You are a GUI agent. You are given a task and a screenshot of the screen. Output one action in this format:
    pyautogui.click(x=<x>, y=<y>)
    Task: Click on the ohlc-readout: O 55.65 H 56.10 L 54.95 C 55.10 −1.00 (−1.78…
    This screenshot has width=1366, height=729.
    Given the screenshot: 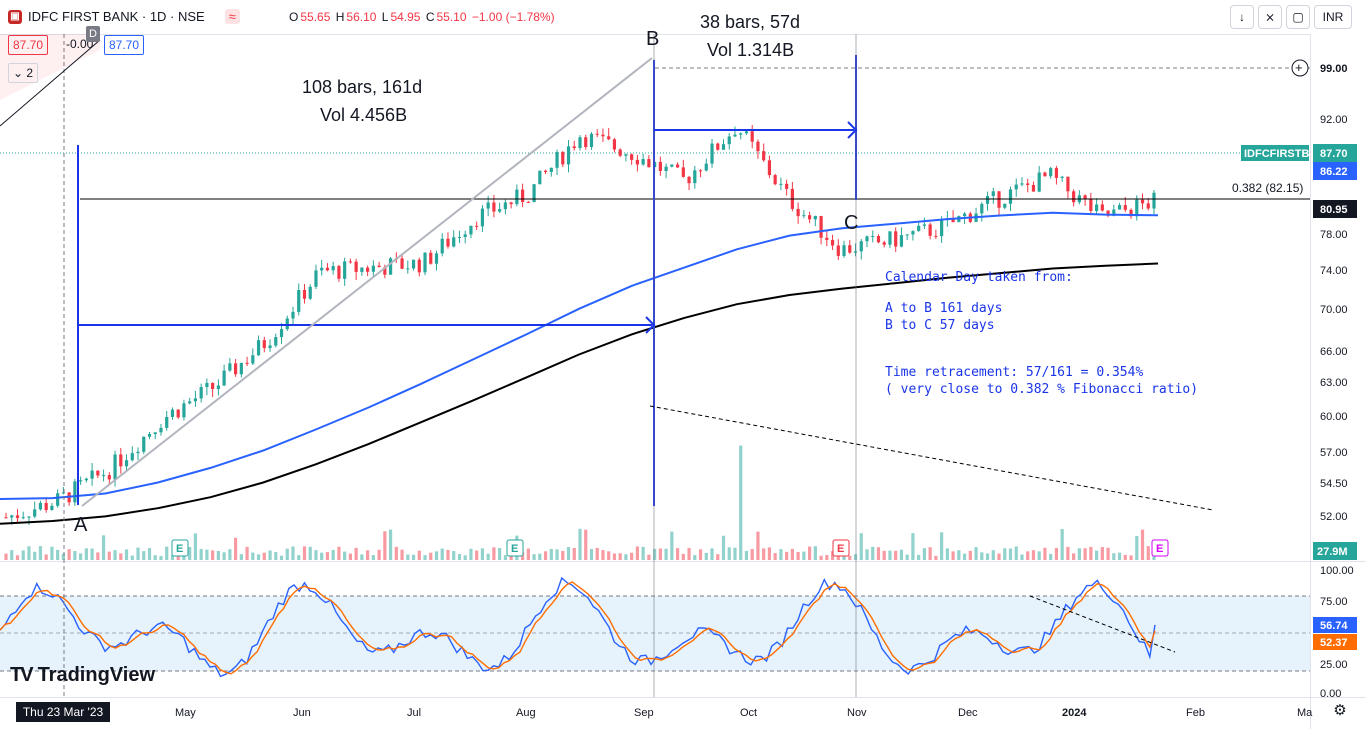 What is the action you would take?
    pyautogui.click(x=422, y=17)
    